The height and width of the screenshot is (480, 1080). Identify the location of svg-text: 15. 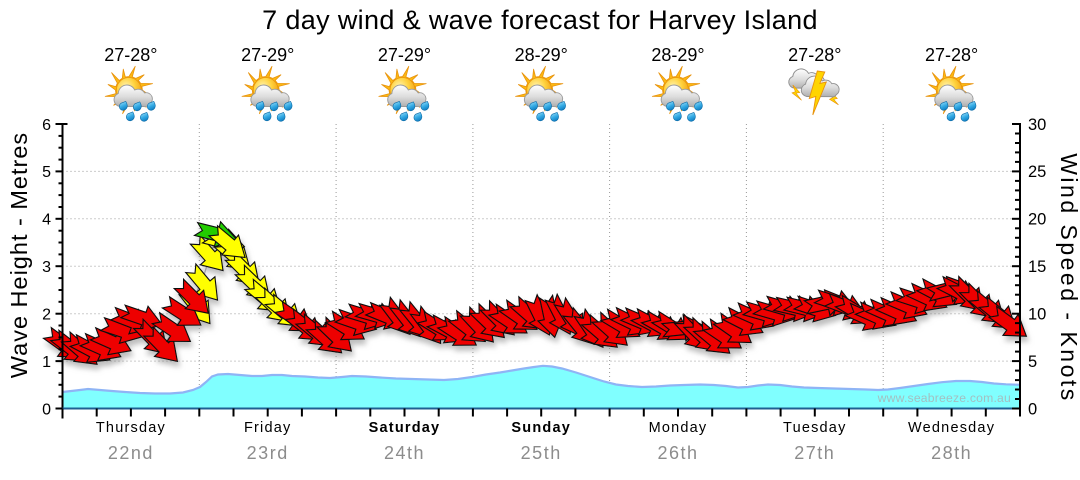
(1037, 267).